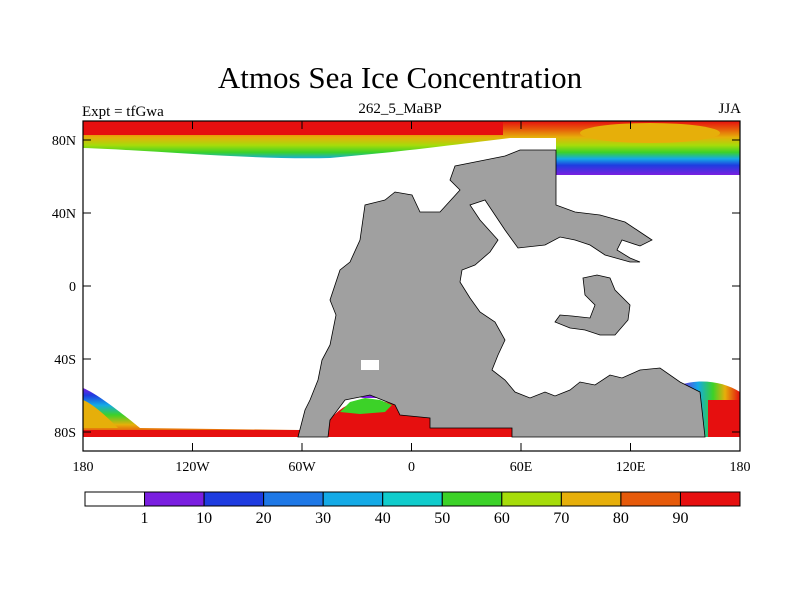 The image size is (800, 600). Describe the element at coordinates (412, 509) in the screenshot. I see `colorbar: 1 10 20 30 40 50 60 70 80 90` at that location.